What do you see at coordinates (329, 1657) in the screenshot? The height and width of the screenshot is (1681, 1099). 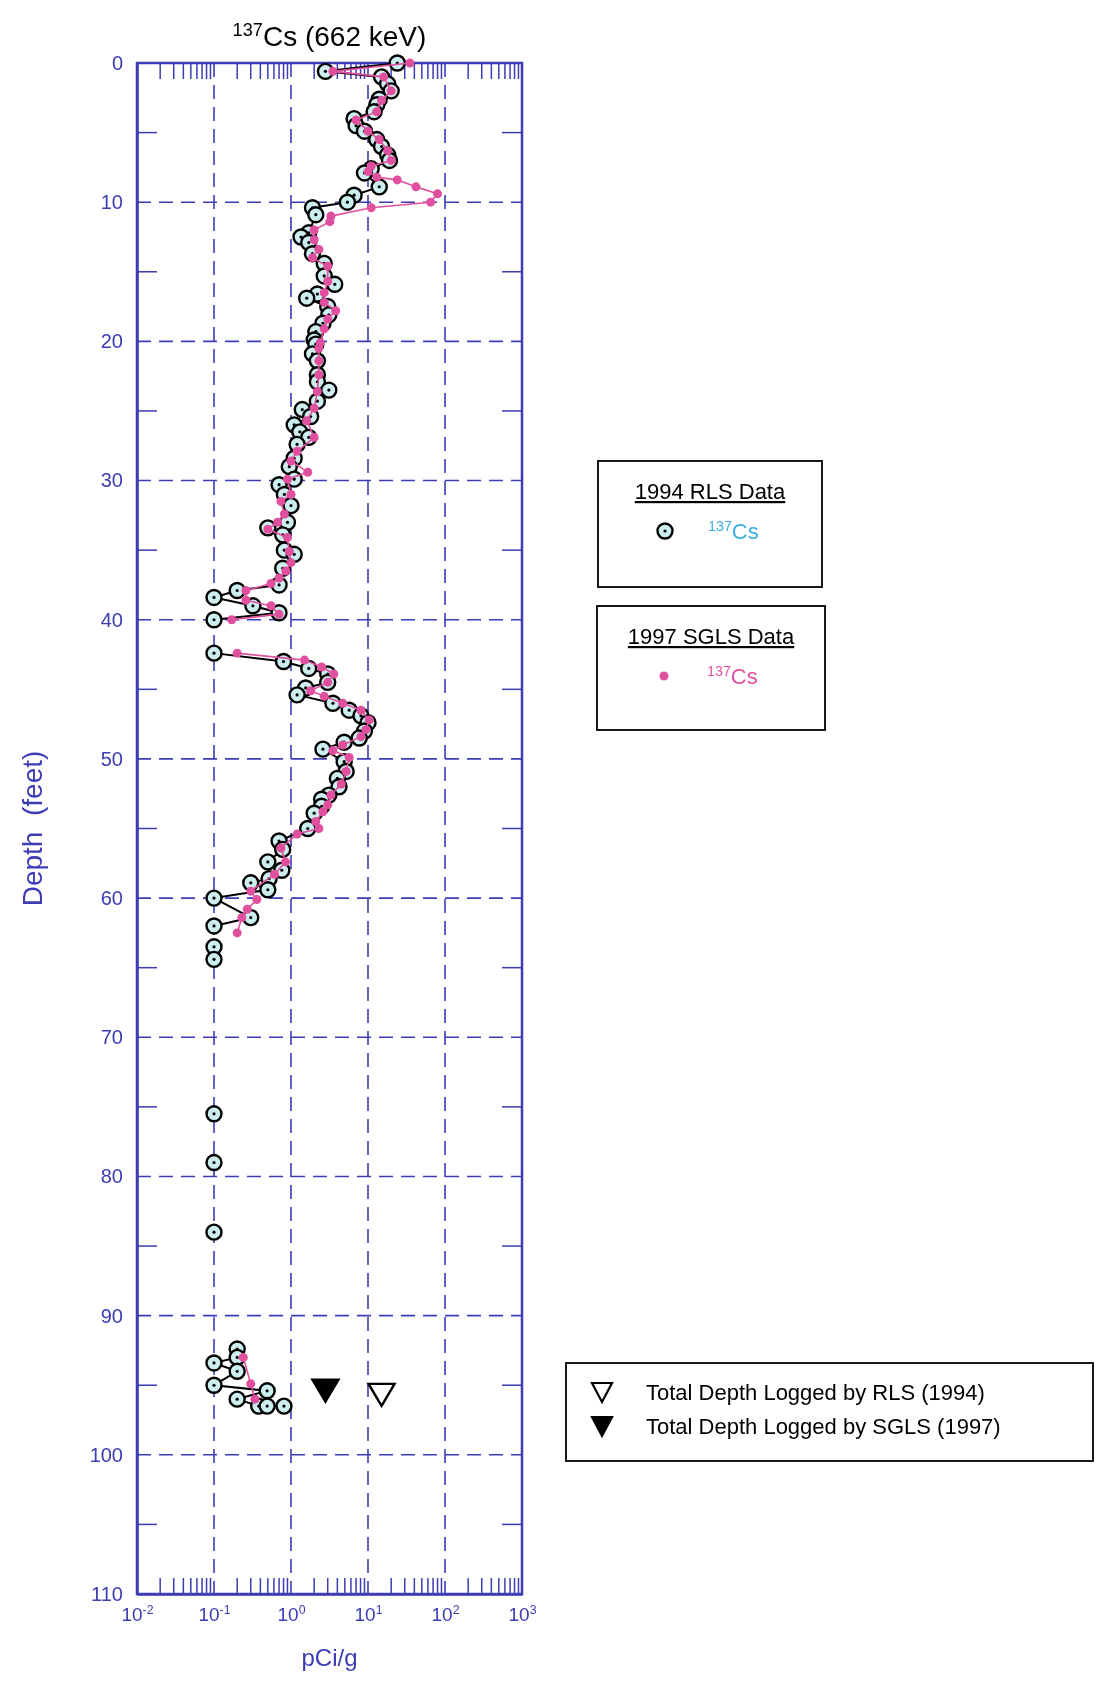 I see `x-axis-title: pCi/g` at bounding box center [329, 1657].